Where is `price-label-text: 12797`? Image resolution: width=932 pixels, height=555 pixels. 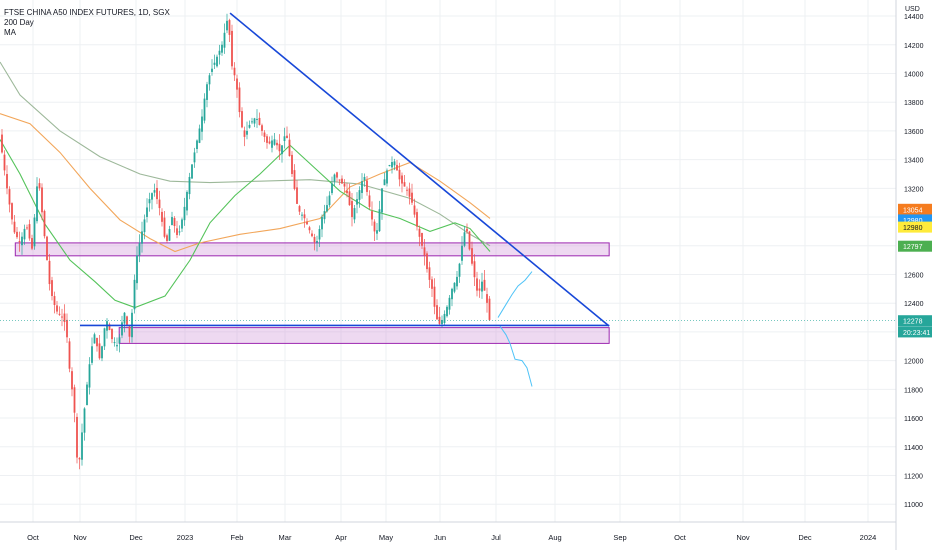 price-label-text: 12797 is located at coordinates (913, 247).